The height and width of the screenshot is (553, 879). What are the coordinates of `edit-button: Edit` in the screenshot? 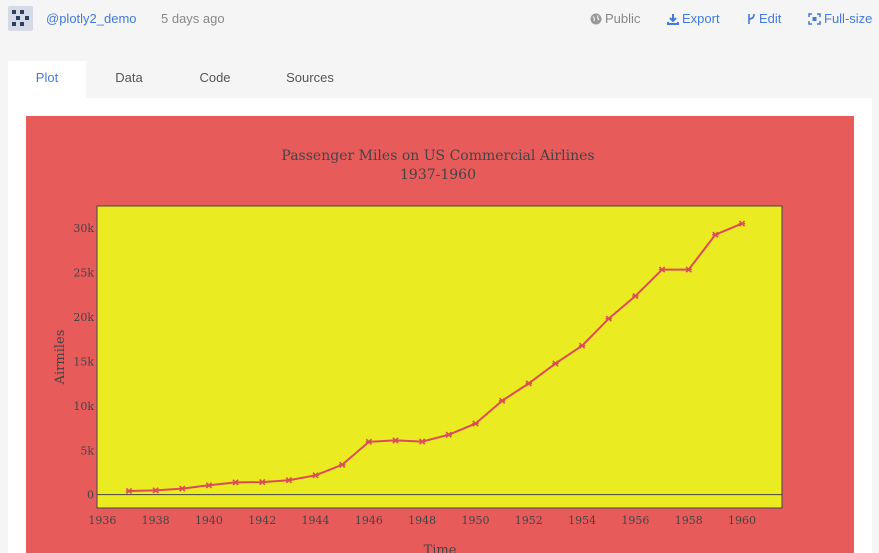 It's located at (764, 18).